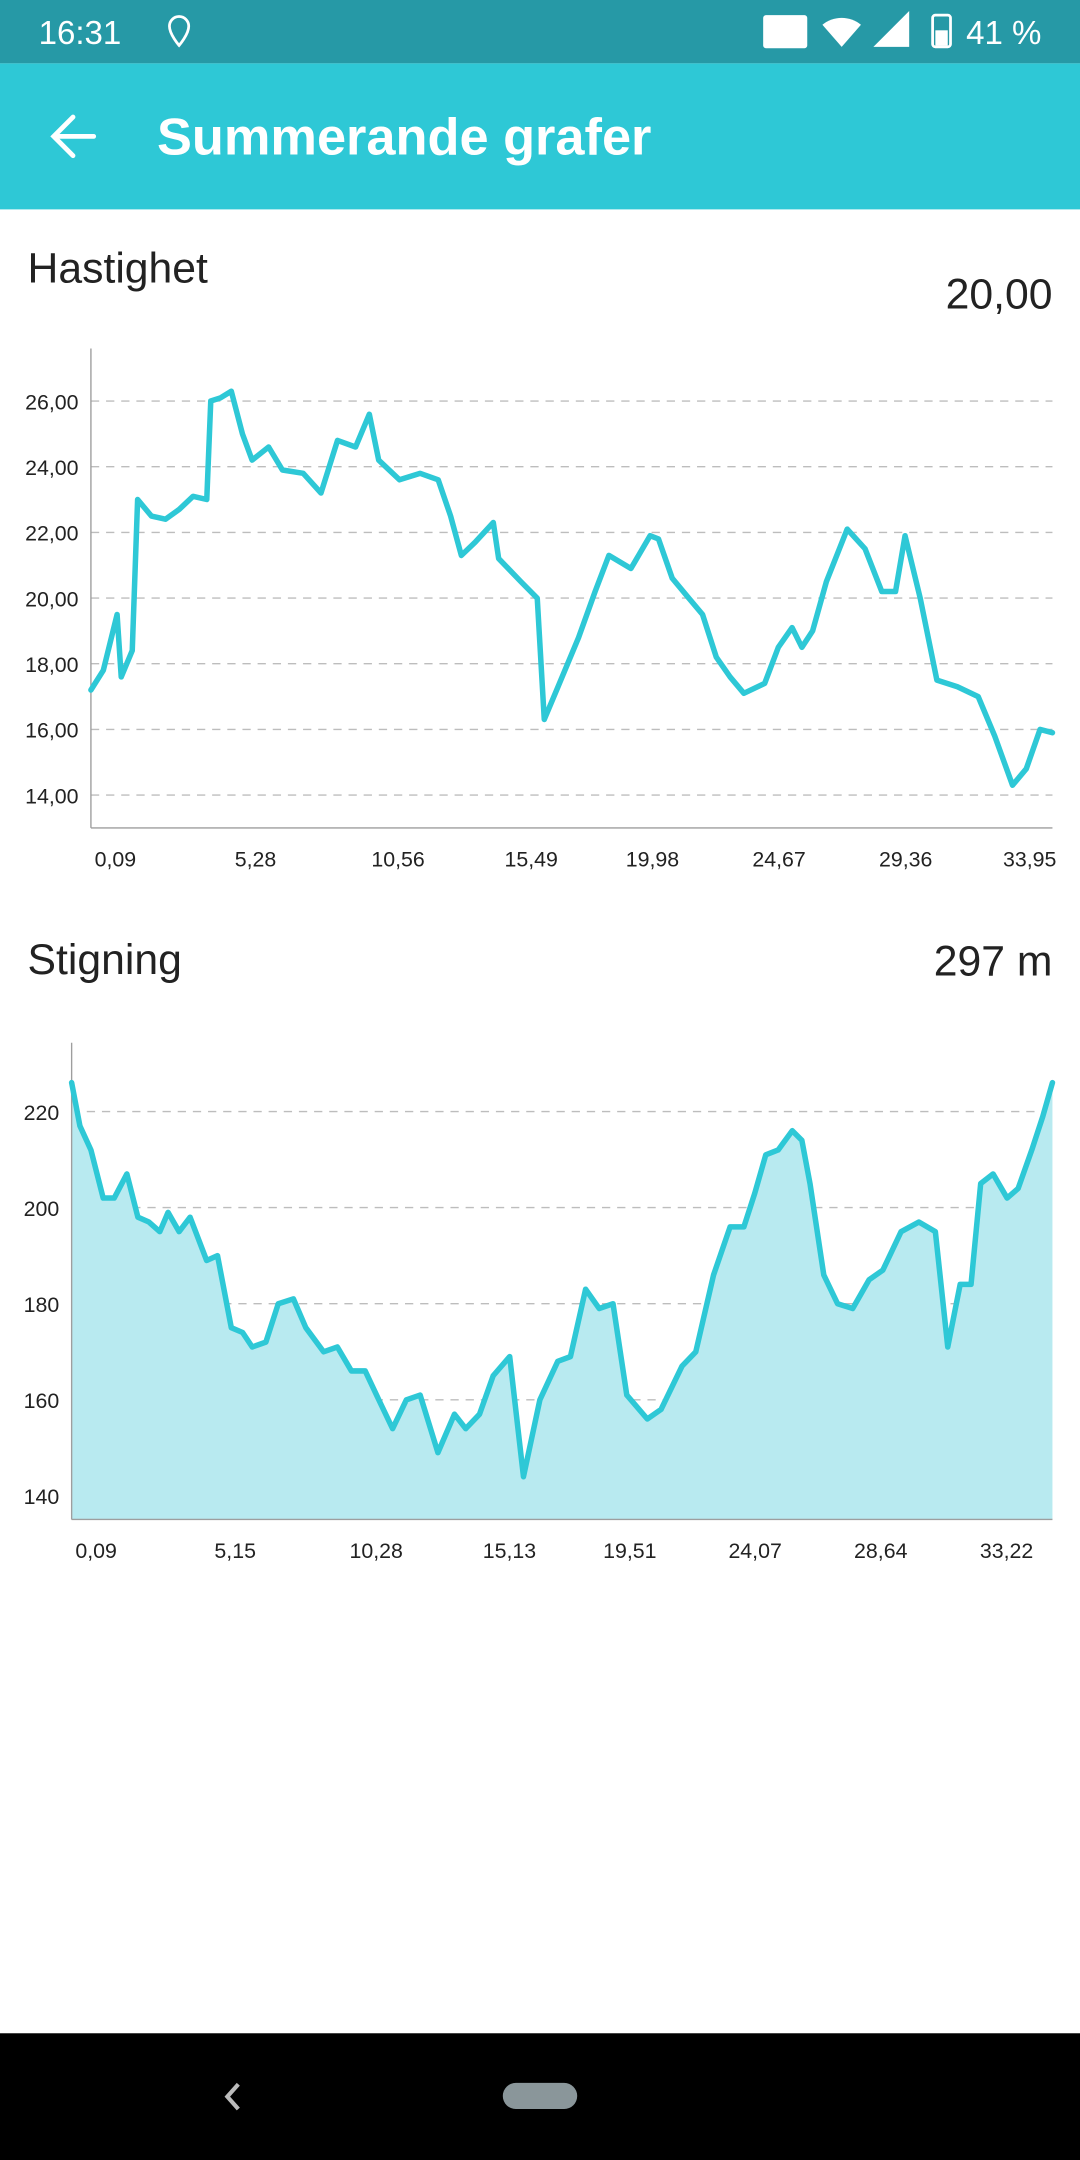 This screenshot has width=1080, height=2160. What do you see at coordinates (42, 1401) in the screenshot?
I see `y-tick-label: 160` at bounding box center [42, 1401].